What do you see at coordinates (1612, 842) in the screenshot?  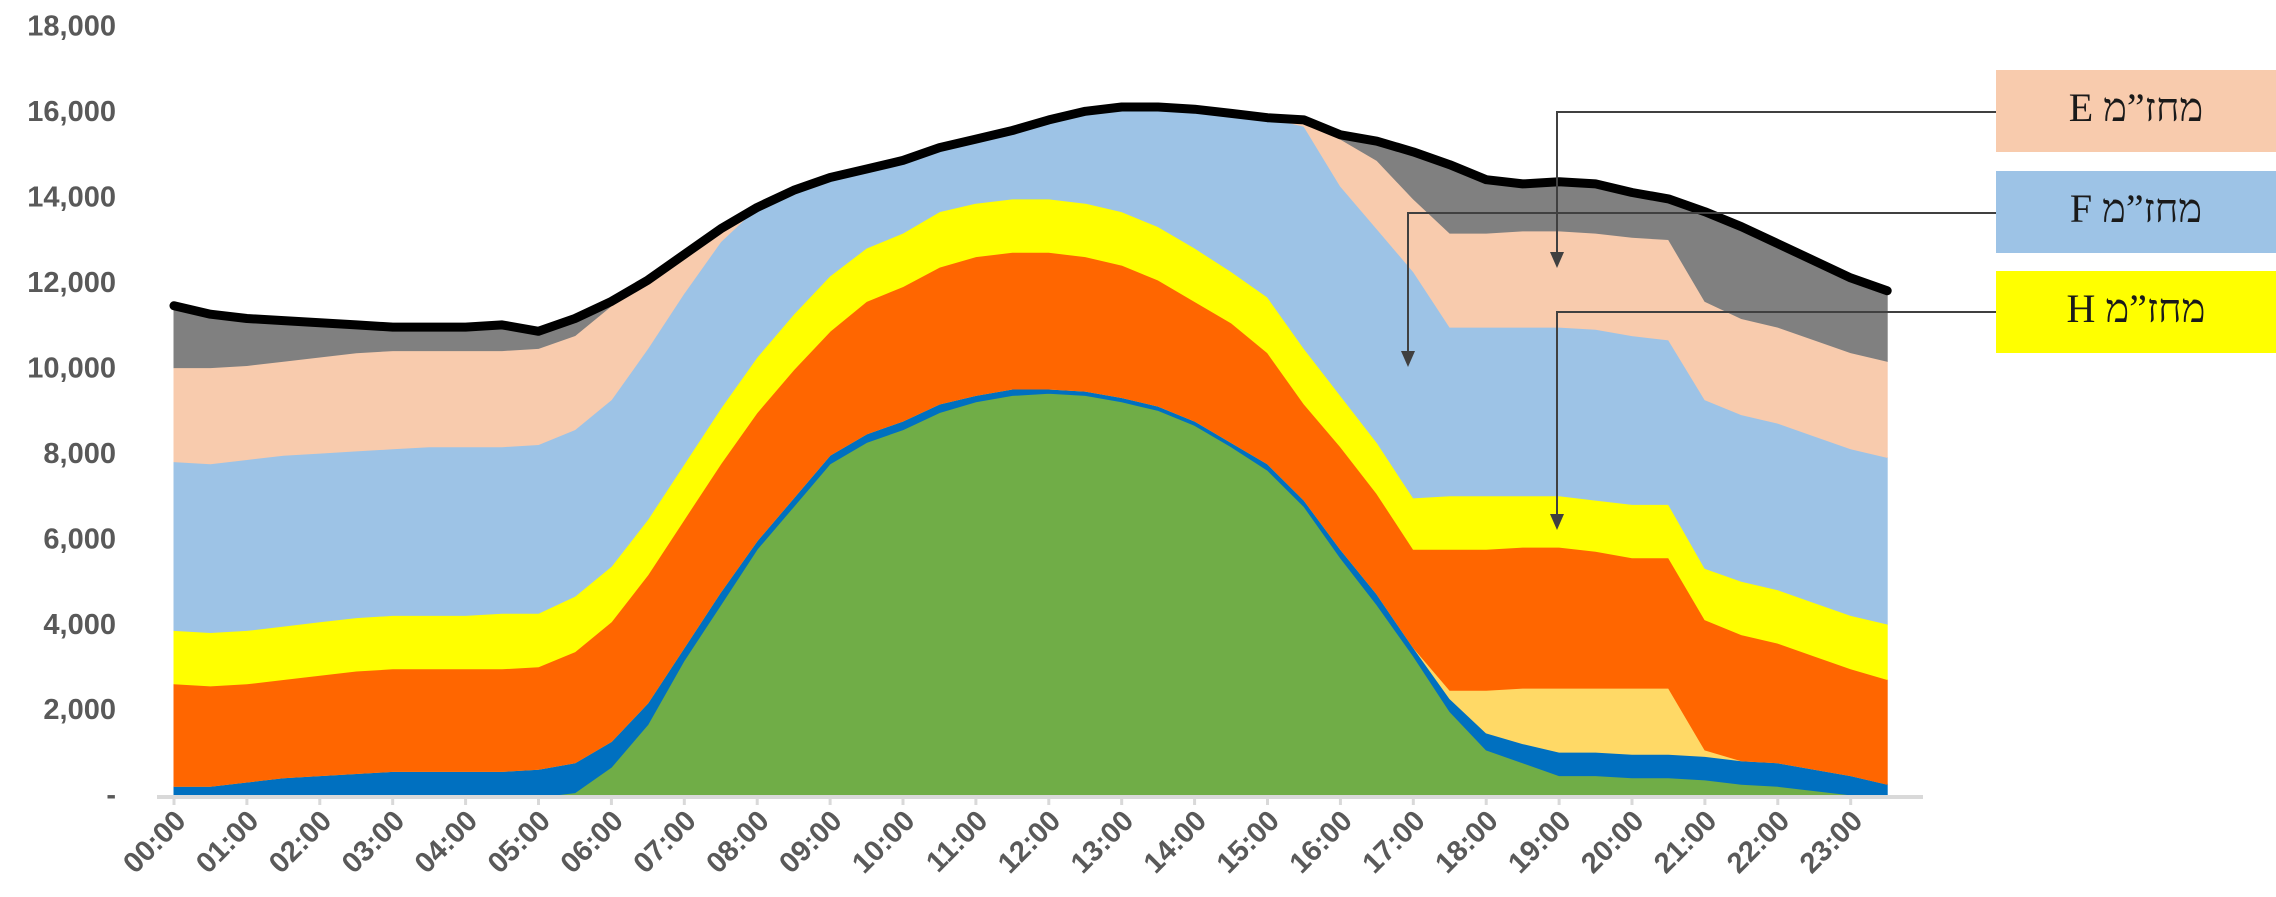 I see `x-tick-label: 20:00` at bounding box center [1612, 842].